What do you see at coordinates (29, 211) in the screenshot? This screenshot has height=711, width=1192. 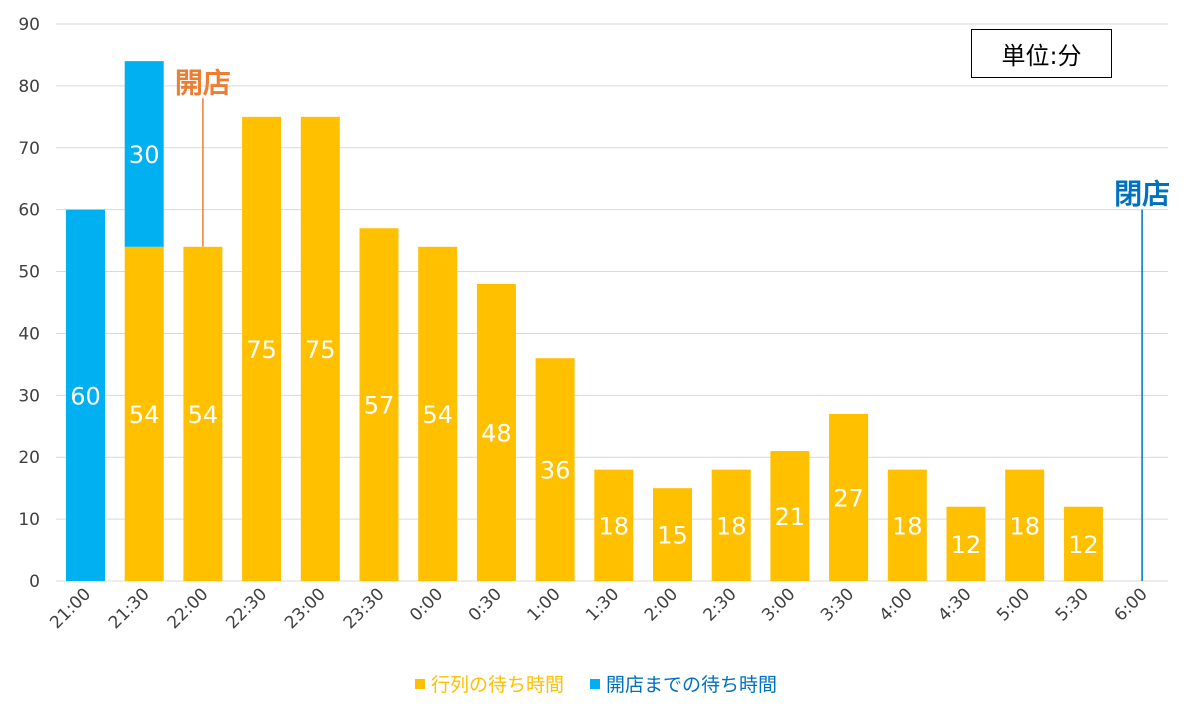 I see `y-tick-label: 60` at bounding box center [29, 211].